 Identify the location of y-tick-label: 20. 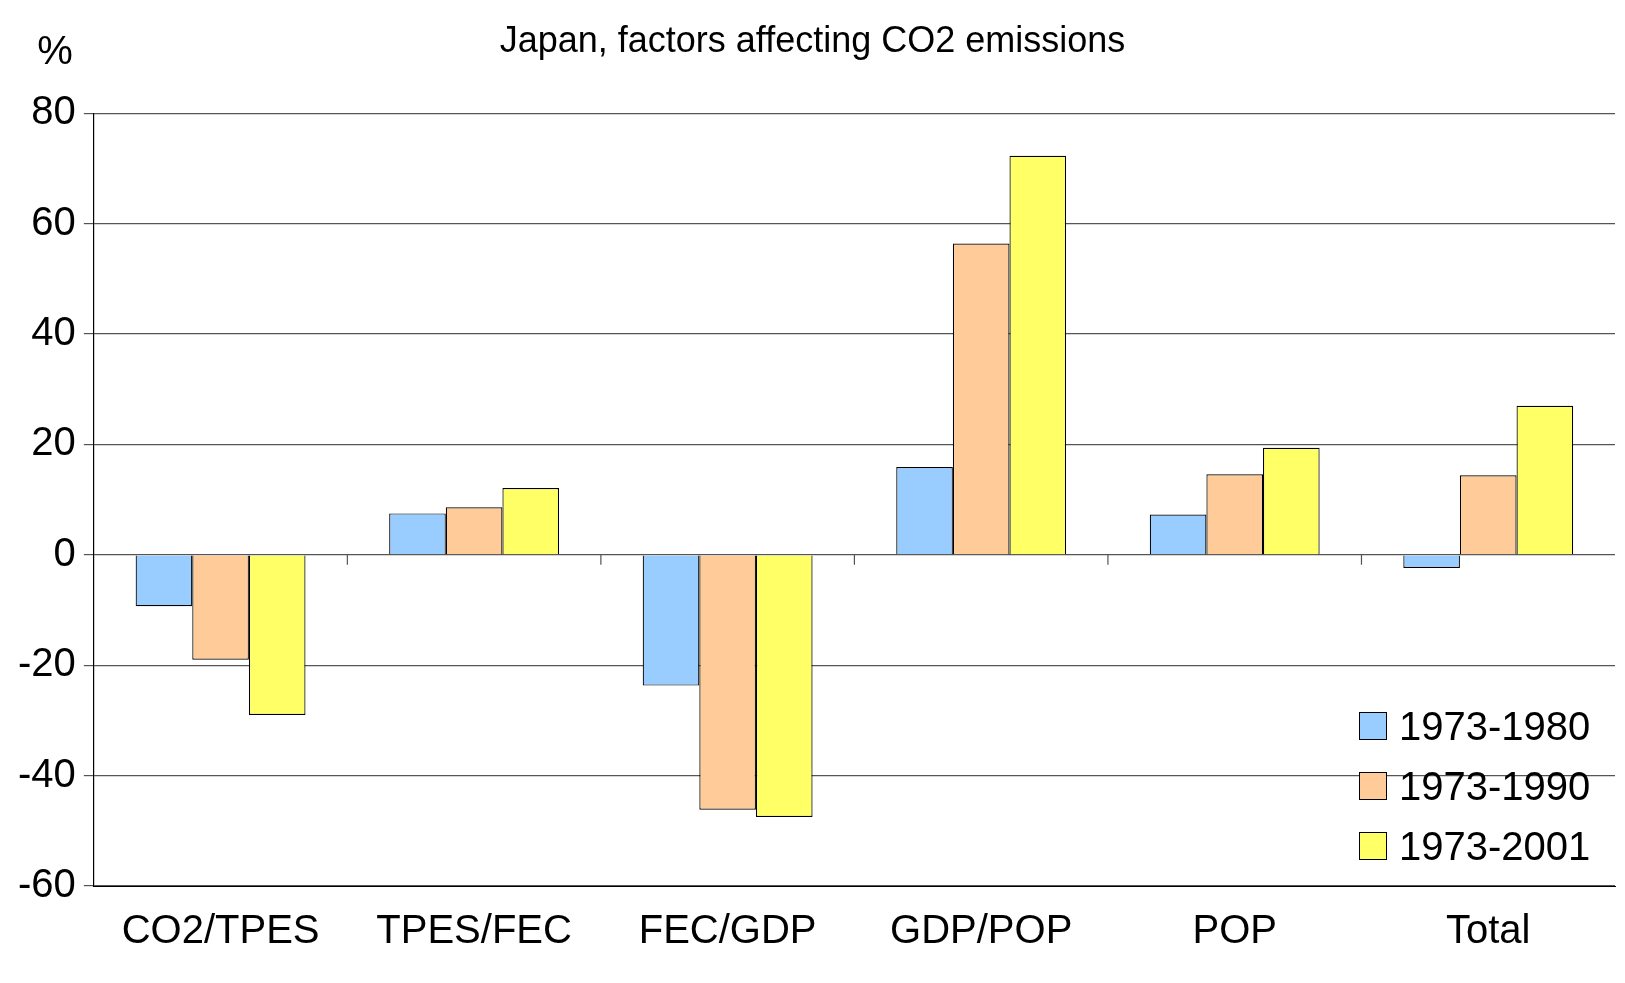
(53, 441).